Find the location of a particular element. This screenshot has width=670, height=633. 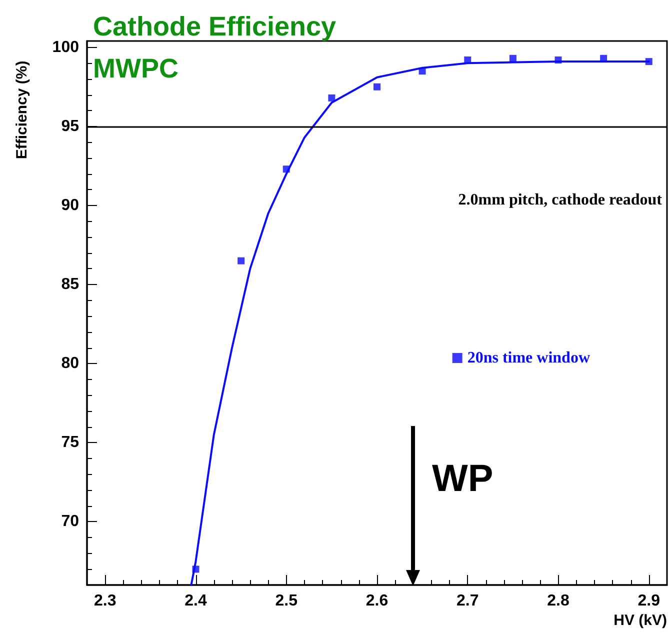

y-tick-label: 100 is located at coordinates (66, 47).